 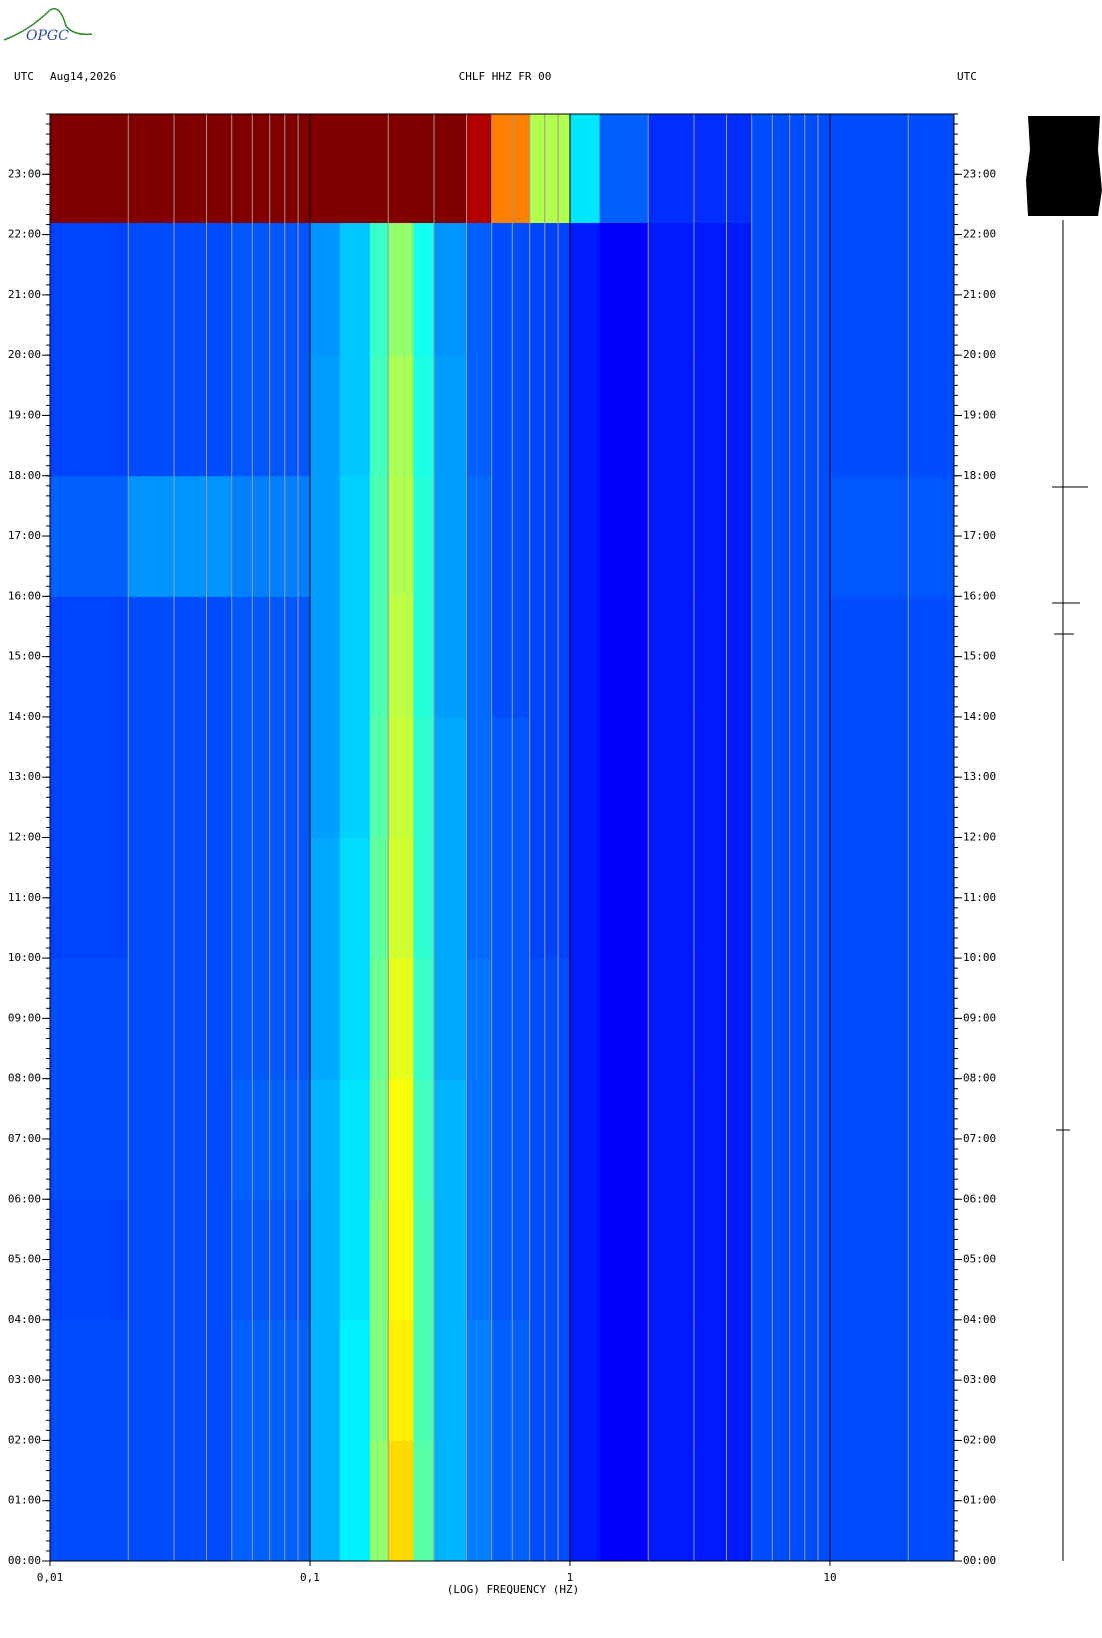 What do you see at coordinates (24, 1017) in the screenshot?
I see `y-tick-label: 09:00` at bounding box center [24, 1017].